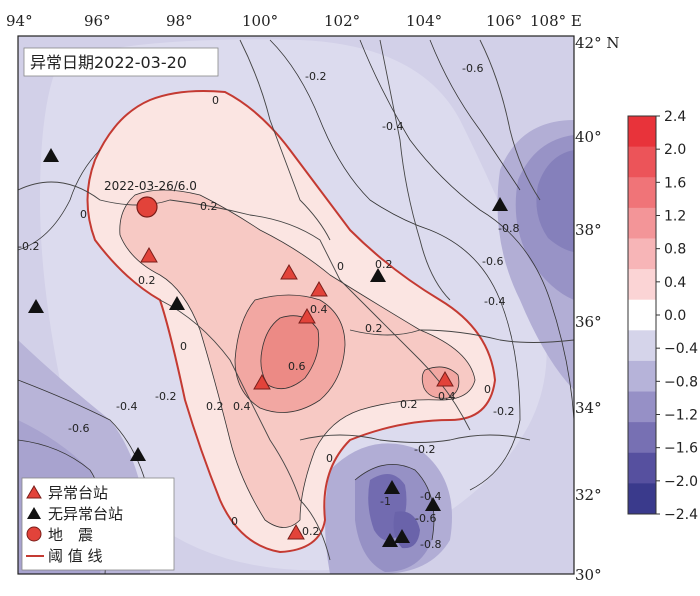 The height and width of the screenshot is (596, 700). Describe the element at coordinates (209, 206) in the screenshot. I see `contour-label-02-a: 0.2` at that location.